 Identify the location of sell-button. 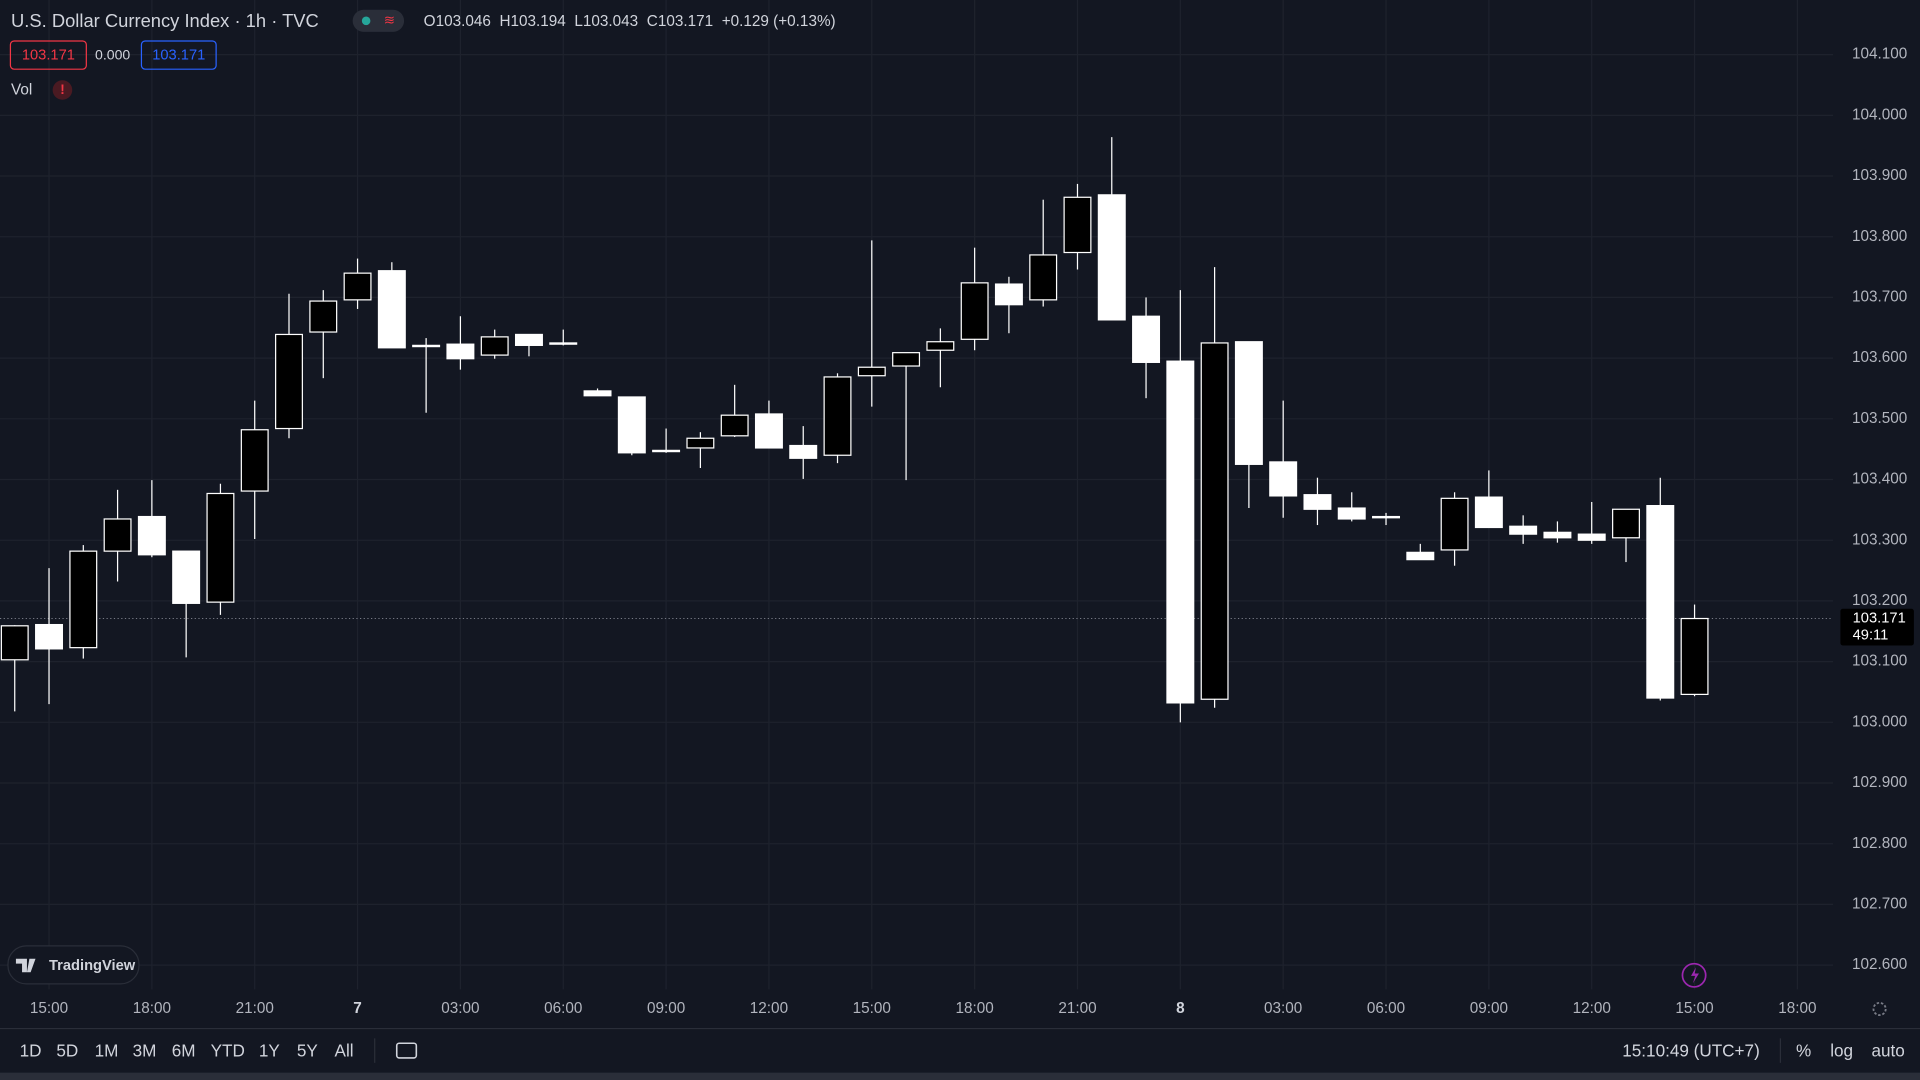
(48, 55).